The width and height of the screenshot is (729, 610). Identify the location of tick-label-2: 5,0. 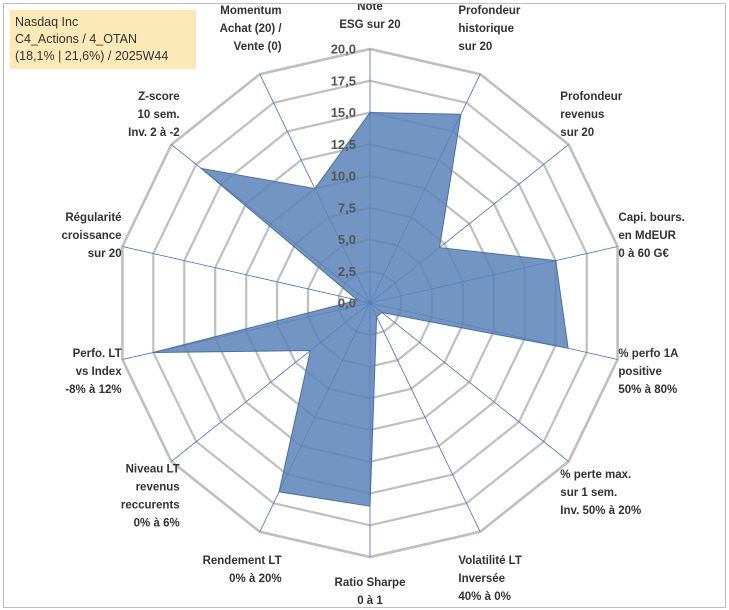
(347, 239).